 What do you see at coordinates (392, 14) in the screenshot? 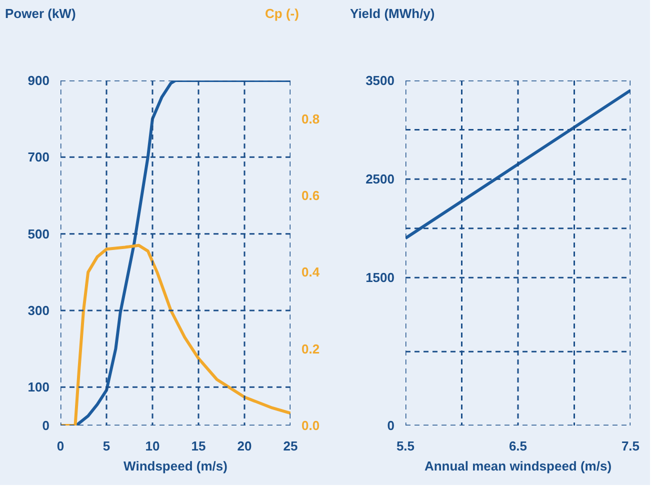
I see `y-axis-title: Yield (MWh/y)` at bounding box center [392, 14].